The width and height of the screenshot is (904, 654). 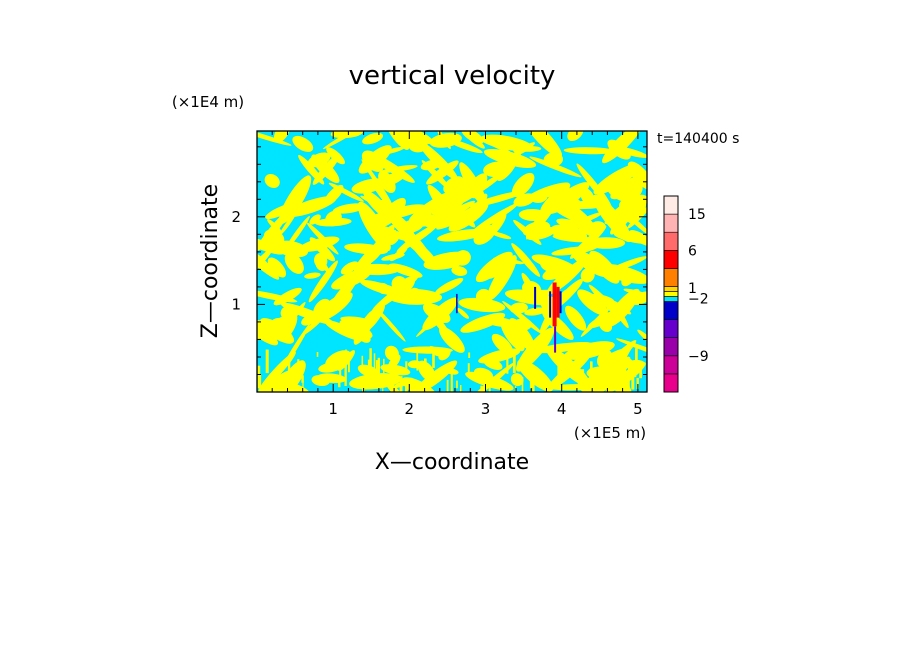 What do you see at coordinates (486, 409) in the screenshot?
I see `x-tick-label: 3` at bounding box center [486, 409].